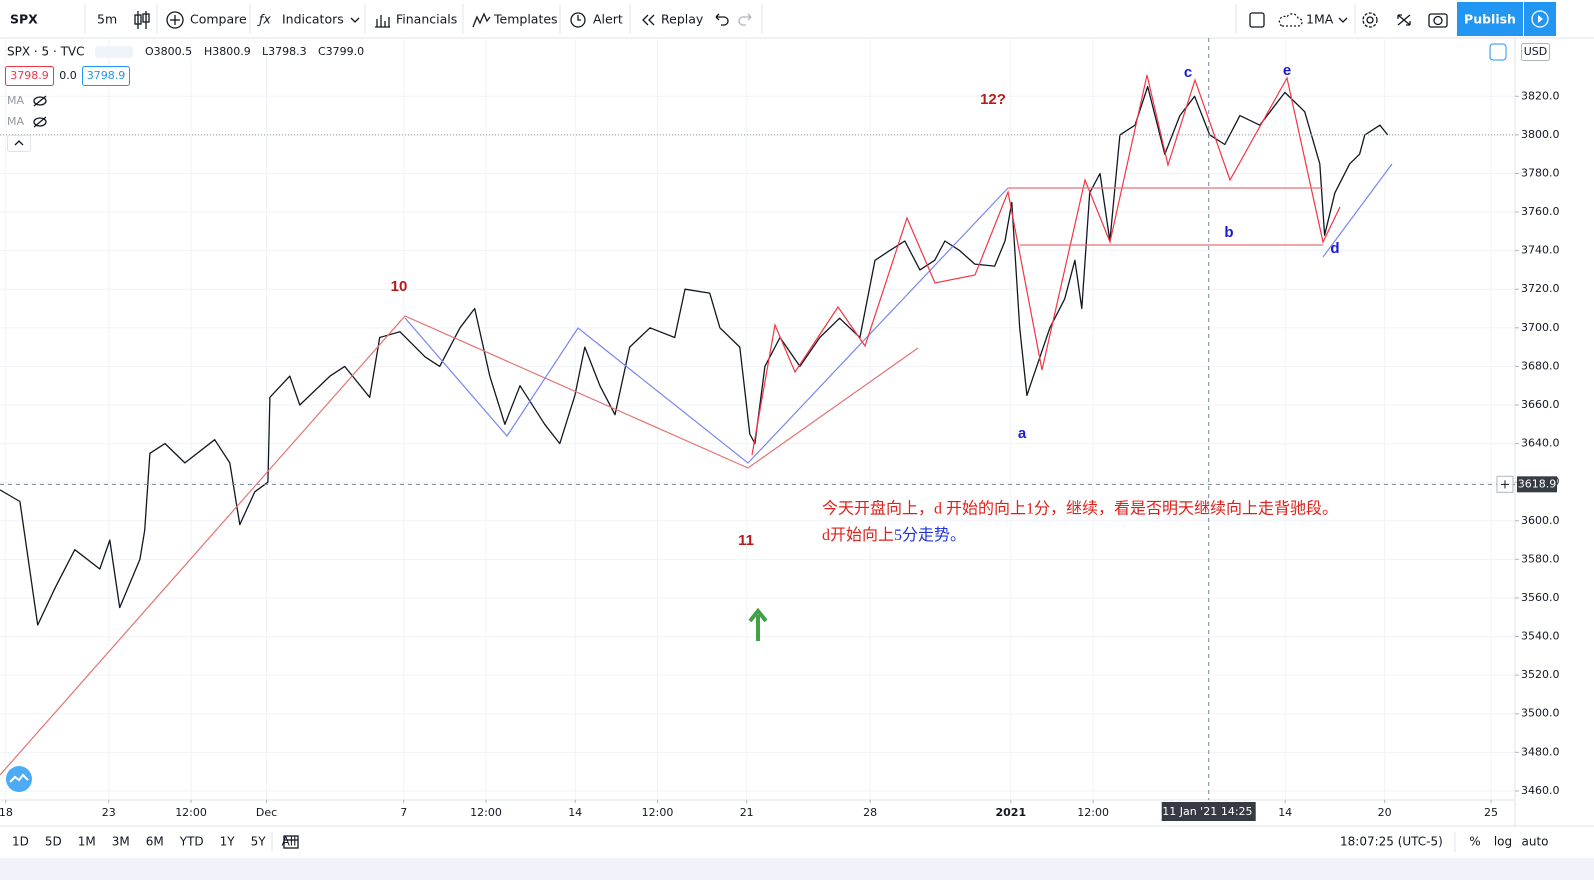  What do you see at coordinates (1540, 520) in the screenshot?
I see `y-tick-label: 3600.0` at bounding box center [1540, 520].